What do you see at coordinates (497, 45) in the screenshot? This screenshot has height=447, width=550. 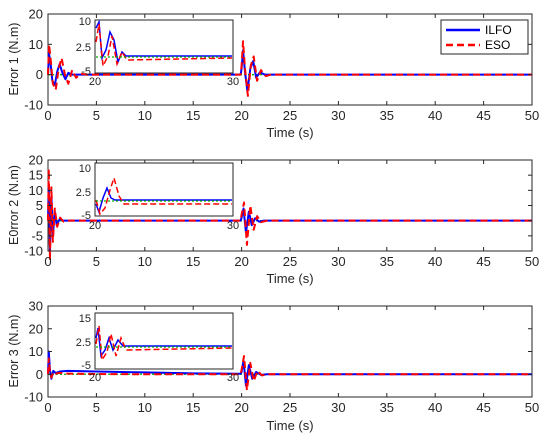 I see `legend-eso-label: ESO` at bounding box center [497, 45].